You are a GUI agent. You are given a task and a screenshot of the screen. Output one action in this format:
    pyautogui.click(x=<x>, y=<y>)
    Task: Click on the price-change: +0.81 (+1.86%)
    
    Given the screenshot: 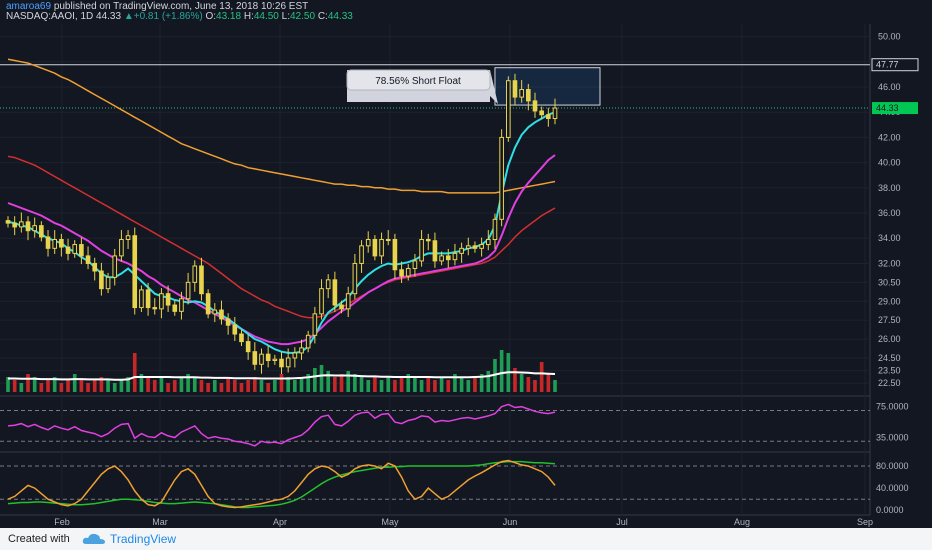 What is the action you would take?
    pyautogui.click(x=168, y=16)
    